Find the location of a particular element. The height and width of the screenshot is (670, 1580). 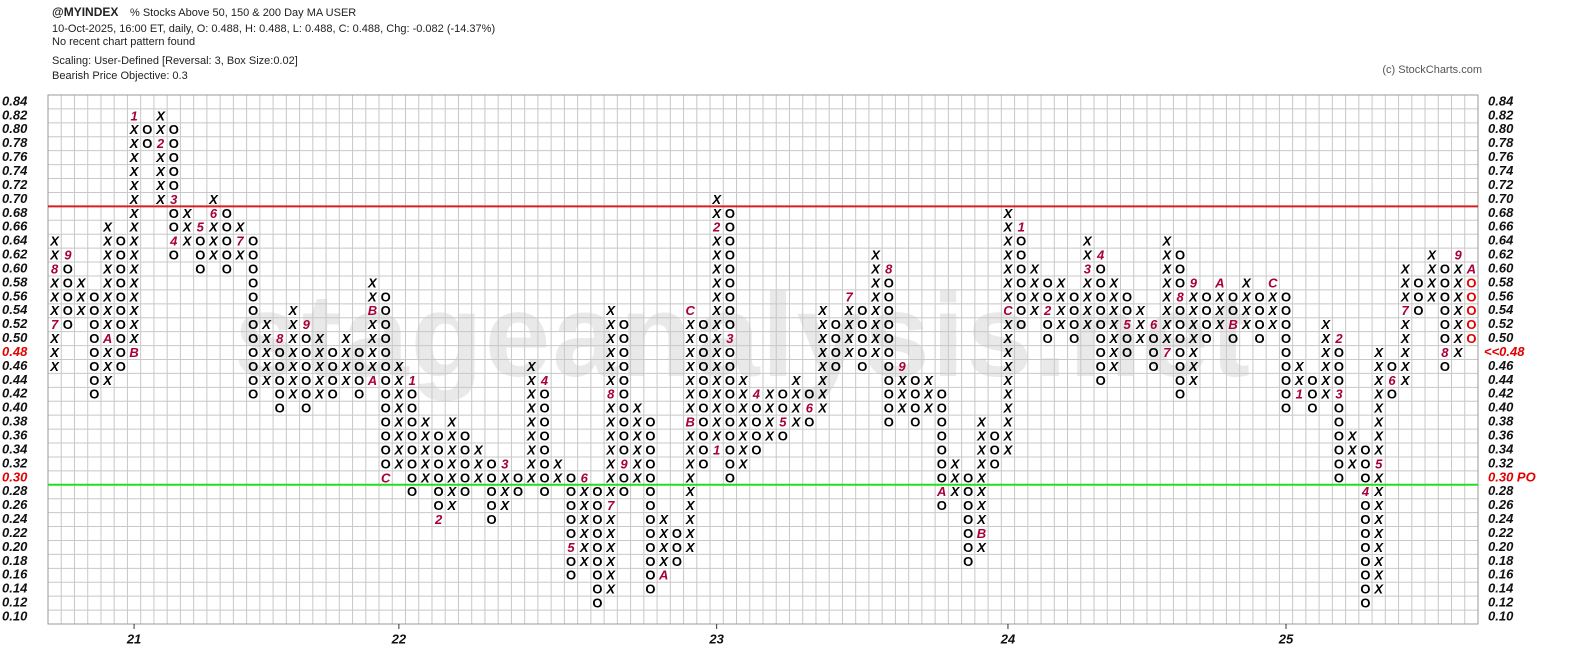

y-tick-label-right: 0.64 is located at coordinates (1501, 240).